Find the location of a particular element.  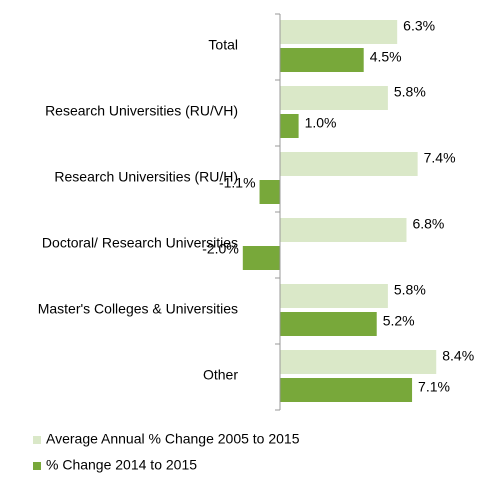

value-label: 8.4% is located at coordinates (458, 356).